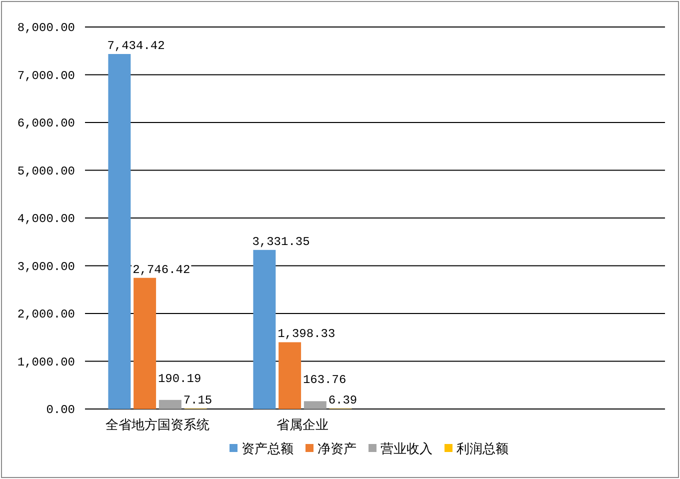 This screenshot has width=680, height=479. Describe the element at coordinates (337, 449) in the screenshot. I see `legend-label: 净资产` at that location.